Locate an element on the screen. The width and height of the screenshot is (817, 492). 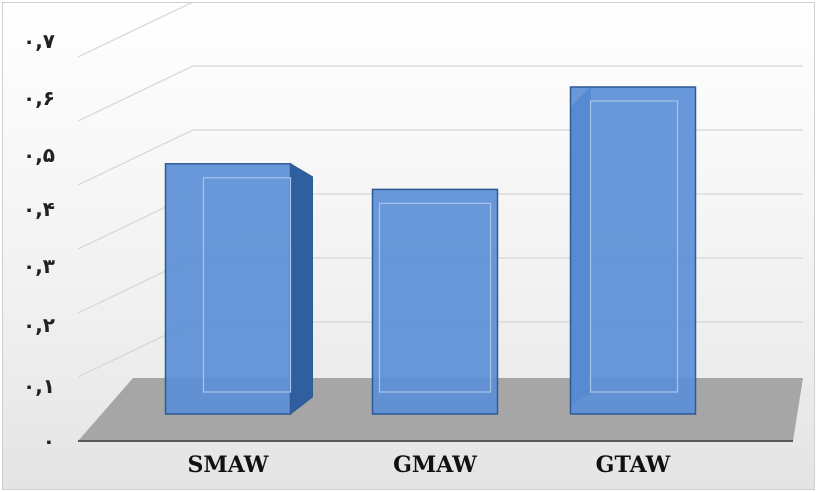
bar-gmaw is located at coordinates (435, 301).